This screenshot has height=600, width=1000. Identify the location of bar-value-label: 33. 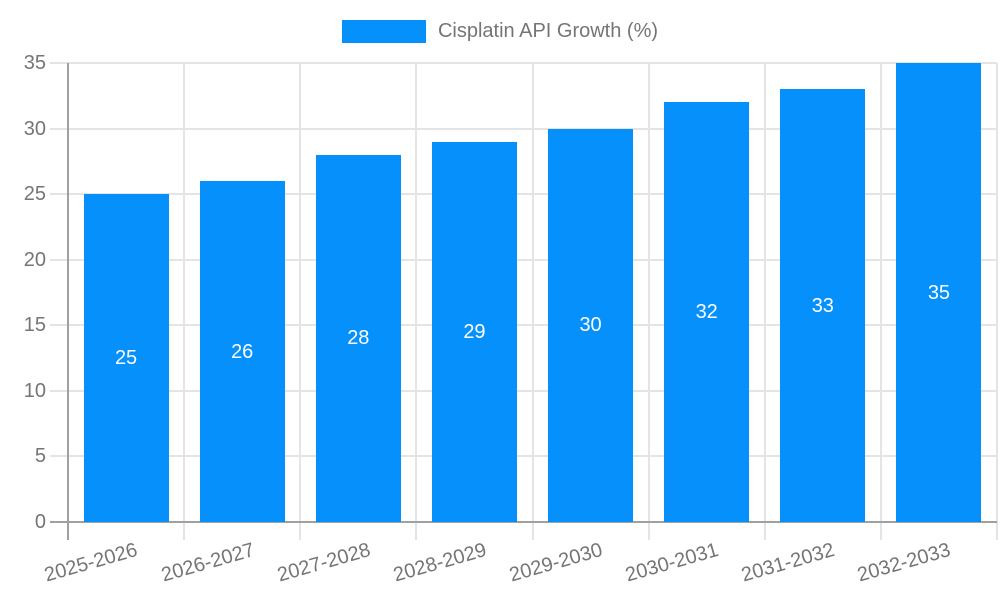
(822, 305).